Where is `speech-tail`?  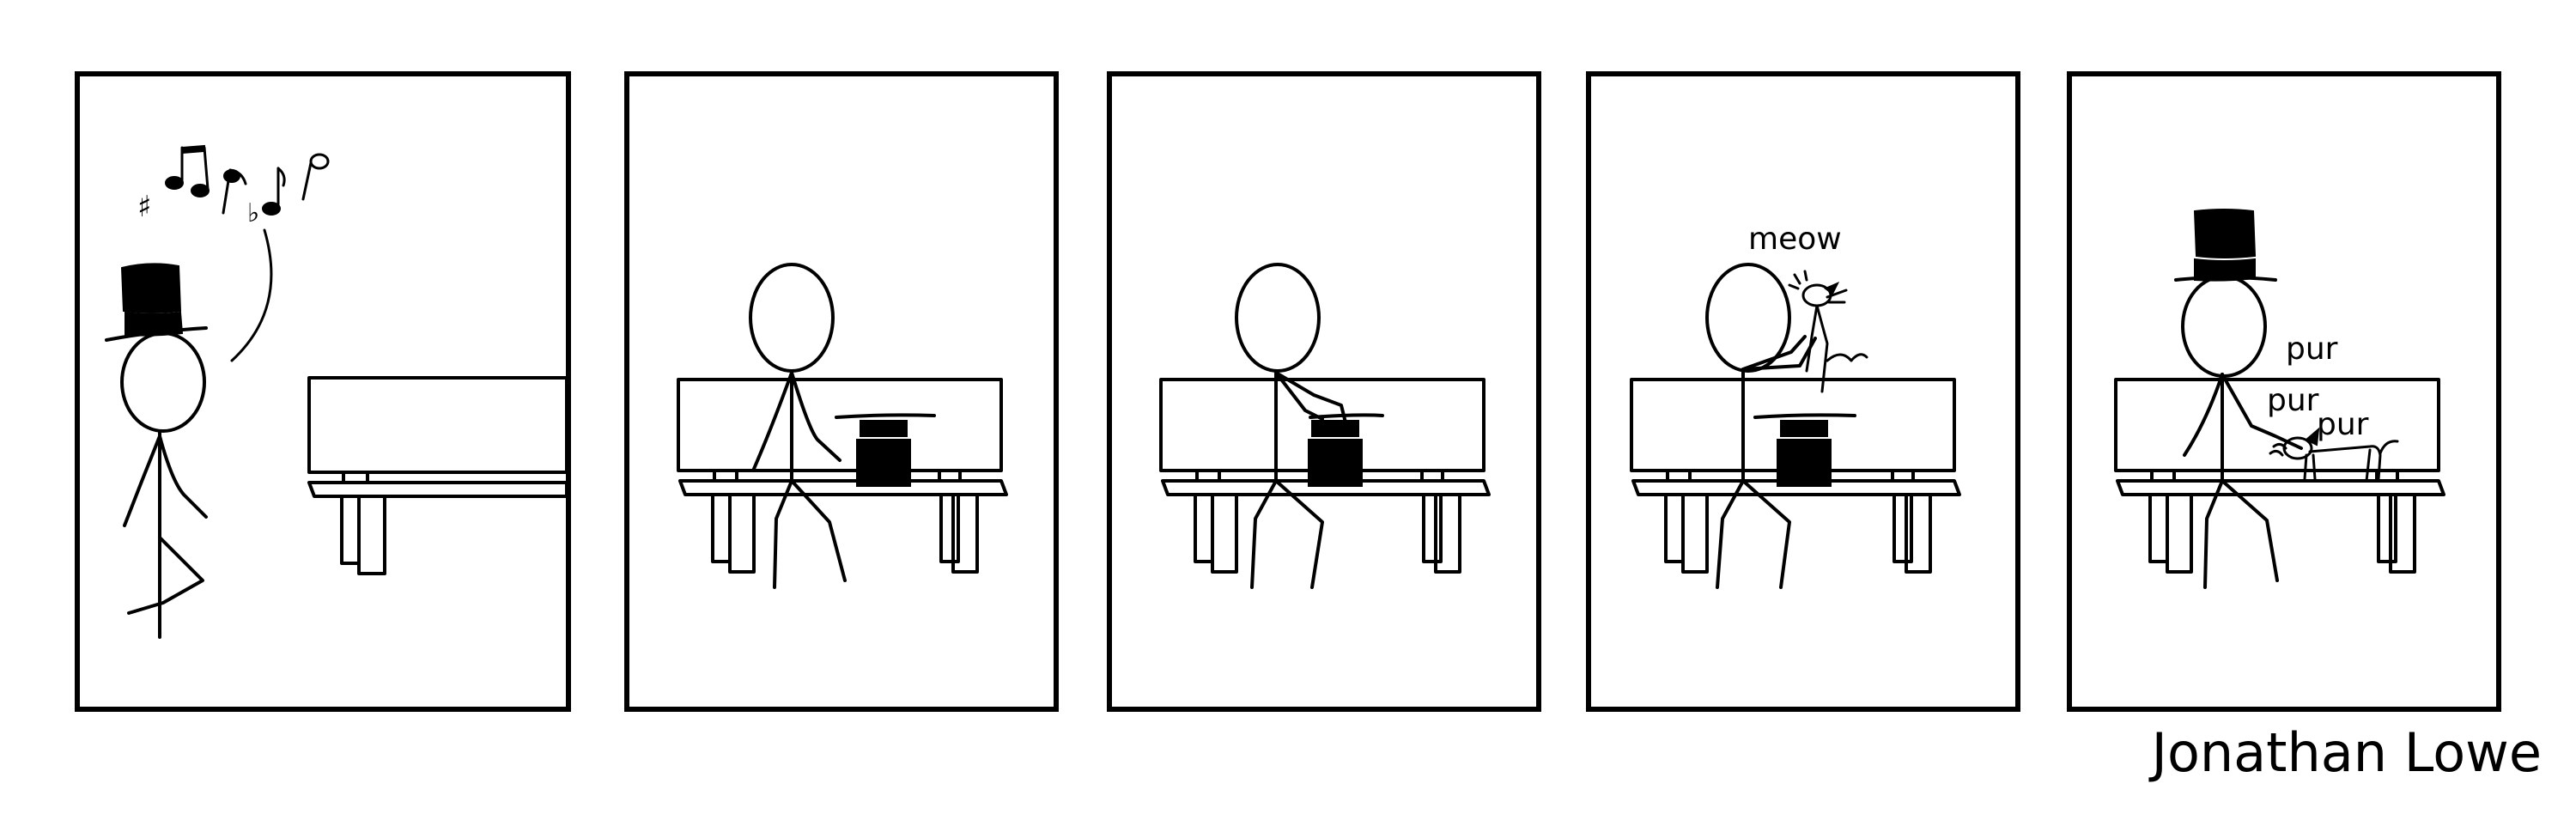 speech-tail is located at coordinates (251, 295).